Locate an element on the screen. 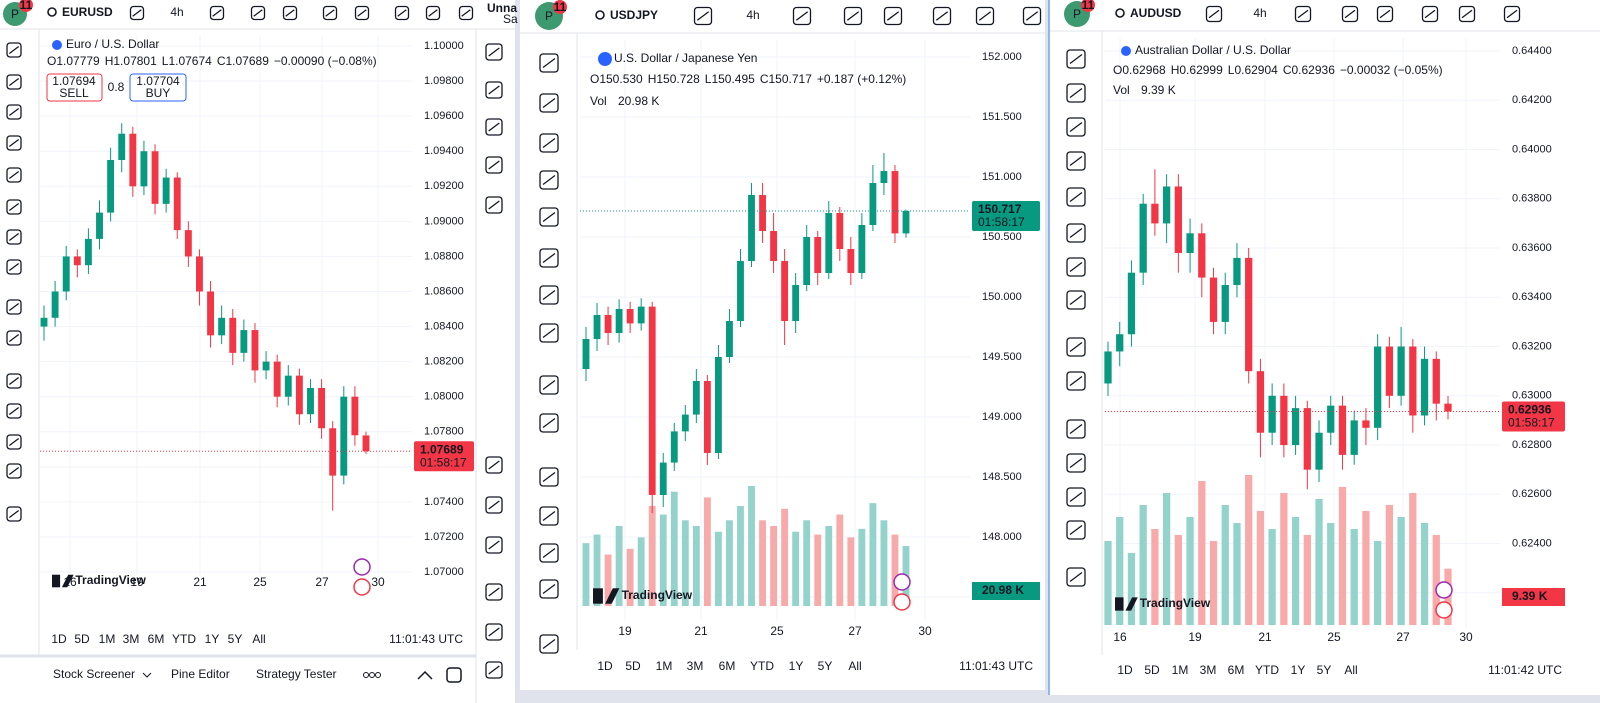 The image size is (1600, 703). collapse-icon is located at coordinates (425, 675).